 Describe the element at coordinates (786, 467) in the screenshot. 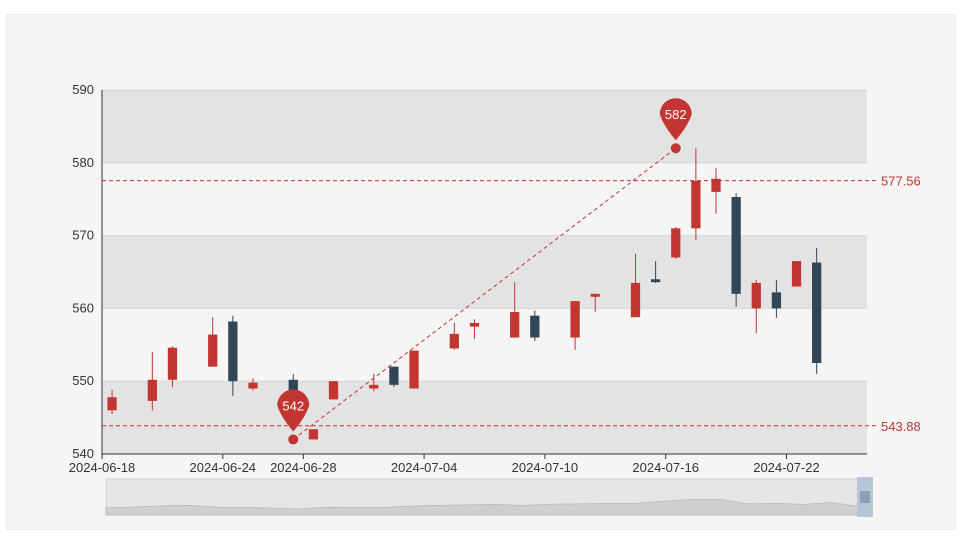

I see `x-tick-label: 2024-07-22` at that location.